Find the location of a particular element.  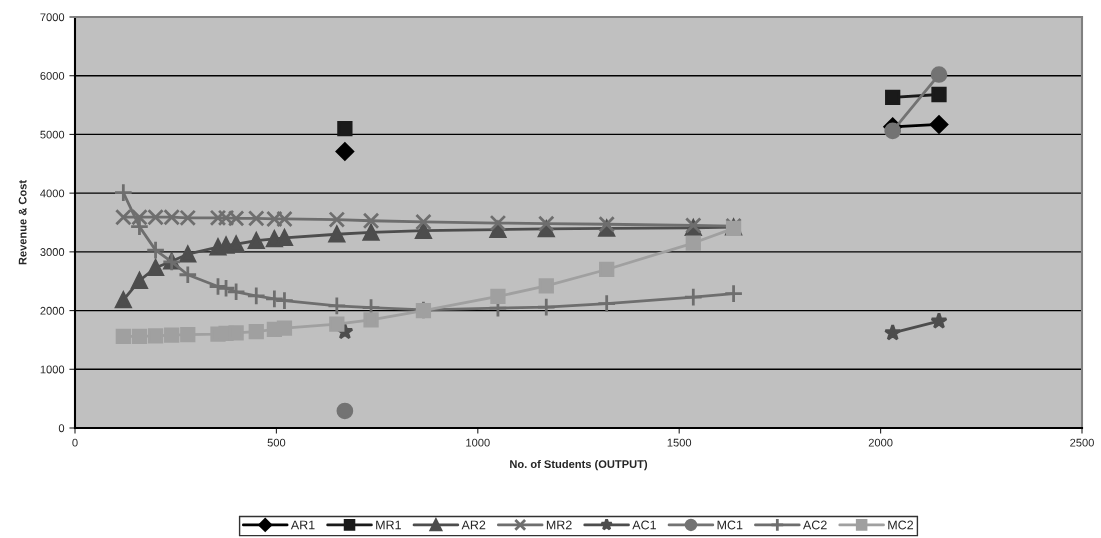

legend-label: AR2 is located at coordinates (473, 525).